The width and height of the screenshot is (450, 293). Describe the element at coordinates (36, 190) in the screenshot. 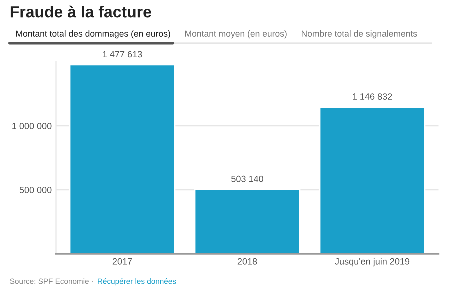

I see `y-tick-label: 500 000` at that location.